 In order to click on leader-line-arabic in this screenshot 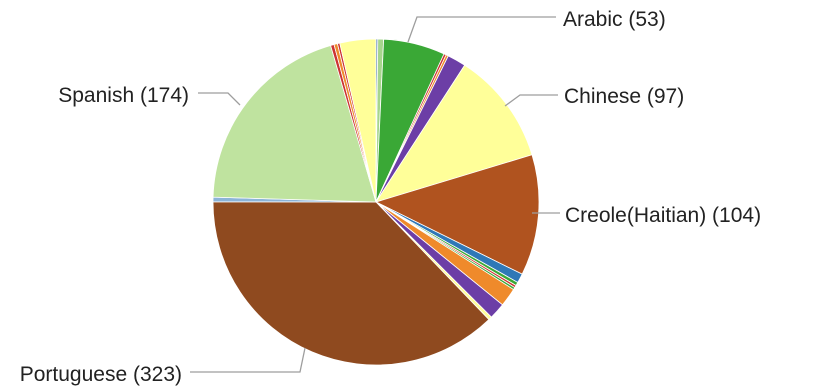, I will do `click(481, 29)`.